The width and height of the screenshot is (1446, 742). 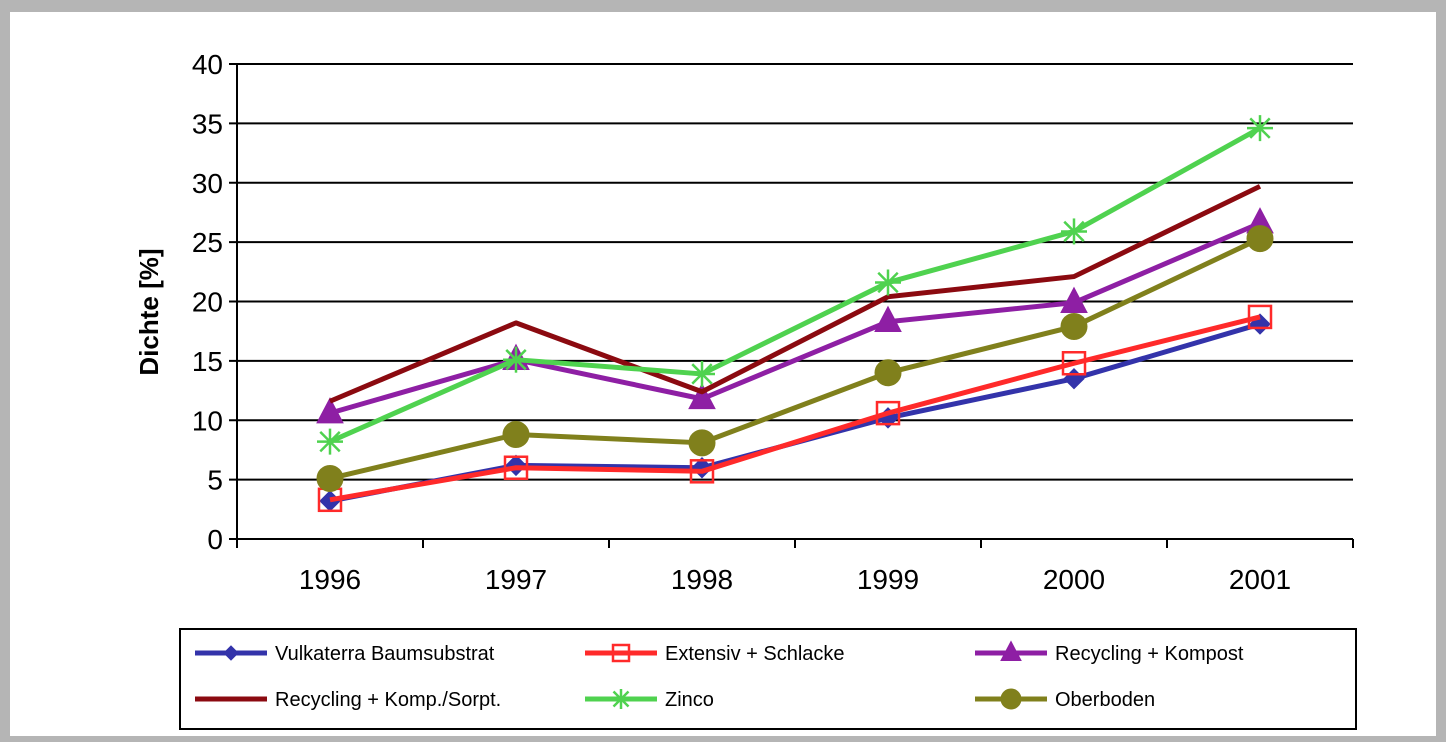 I want to click on legend-label: Oberboden, so click(x=1105, y=700).